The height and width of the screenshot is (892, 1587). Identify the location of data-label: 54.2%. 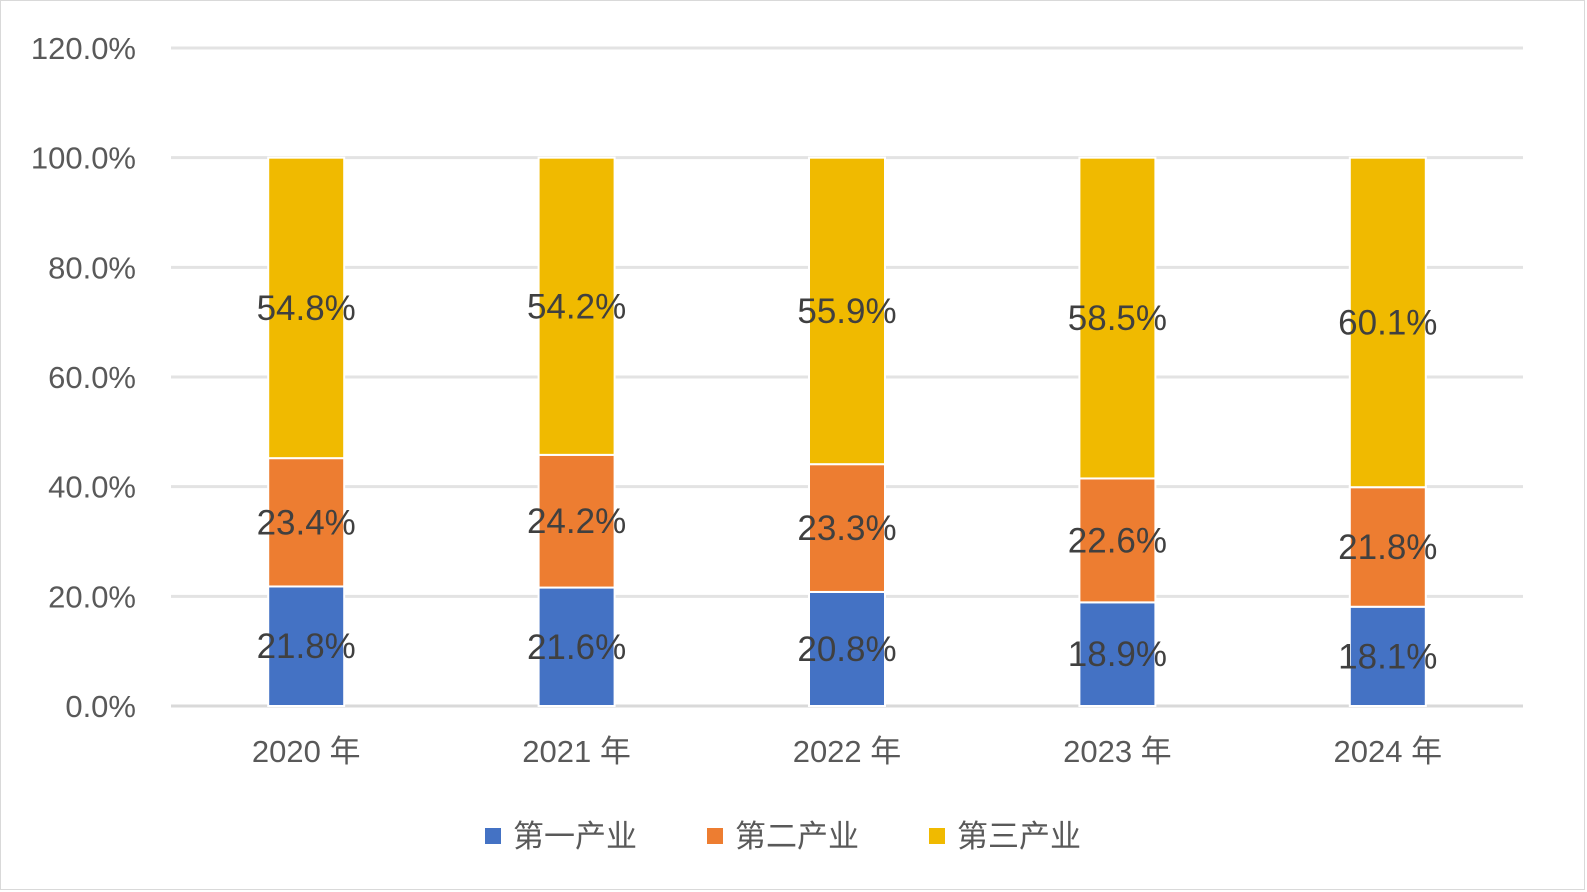
(576, 306).